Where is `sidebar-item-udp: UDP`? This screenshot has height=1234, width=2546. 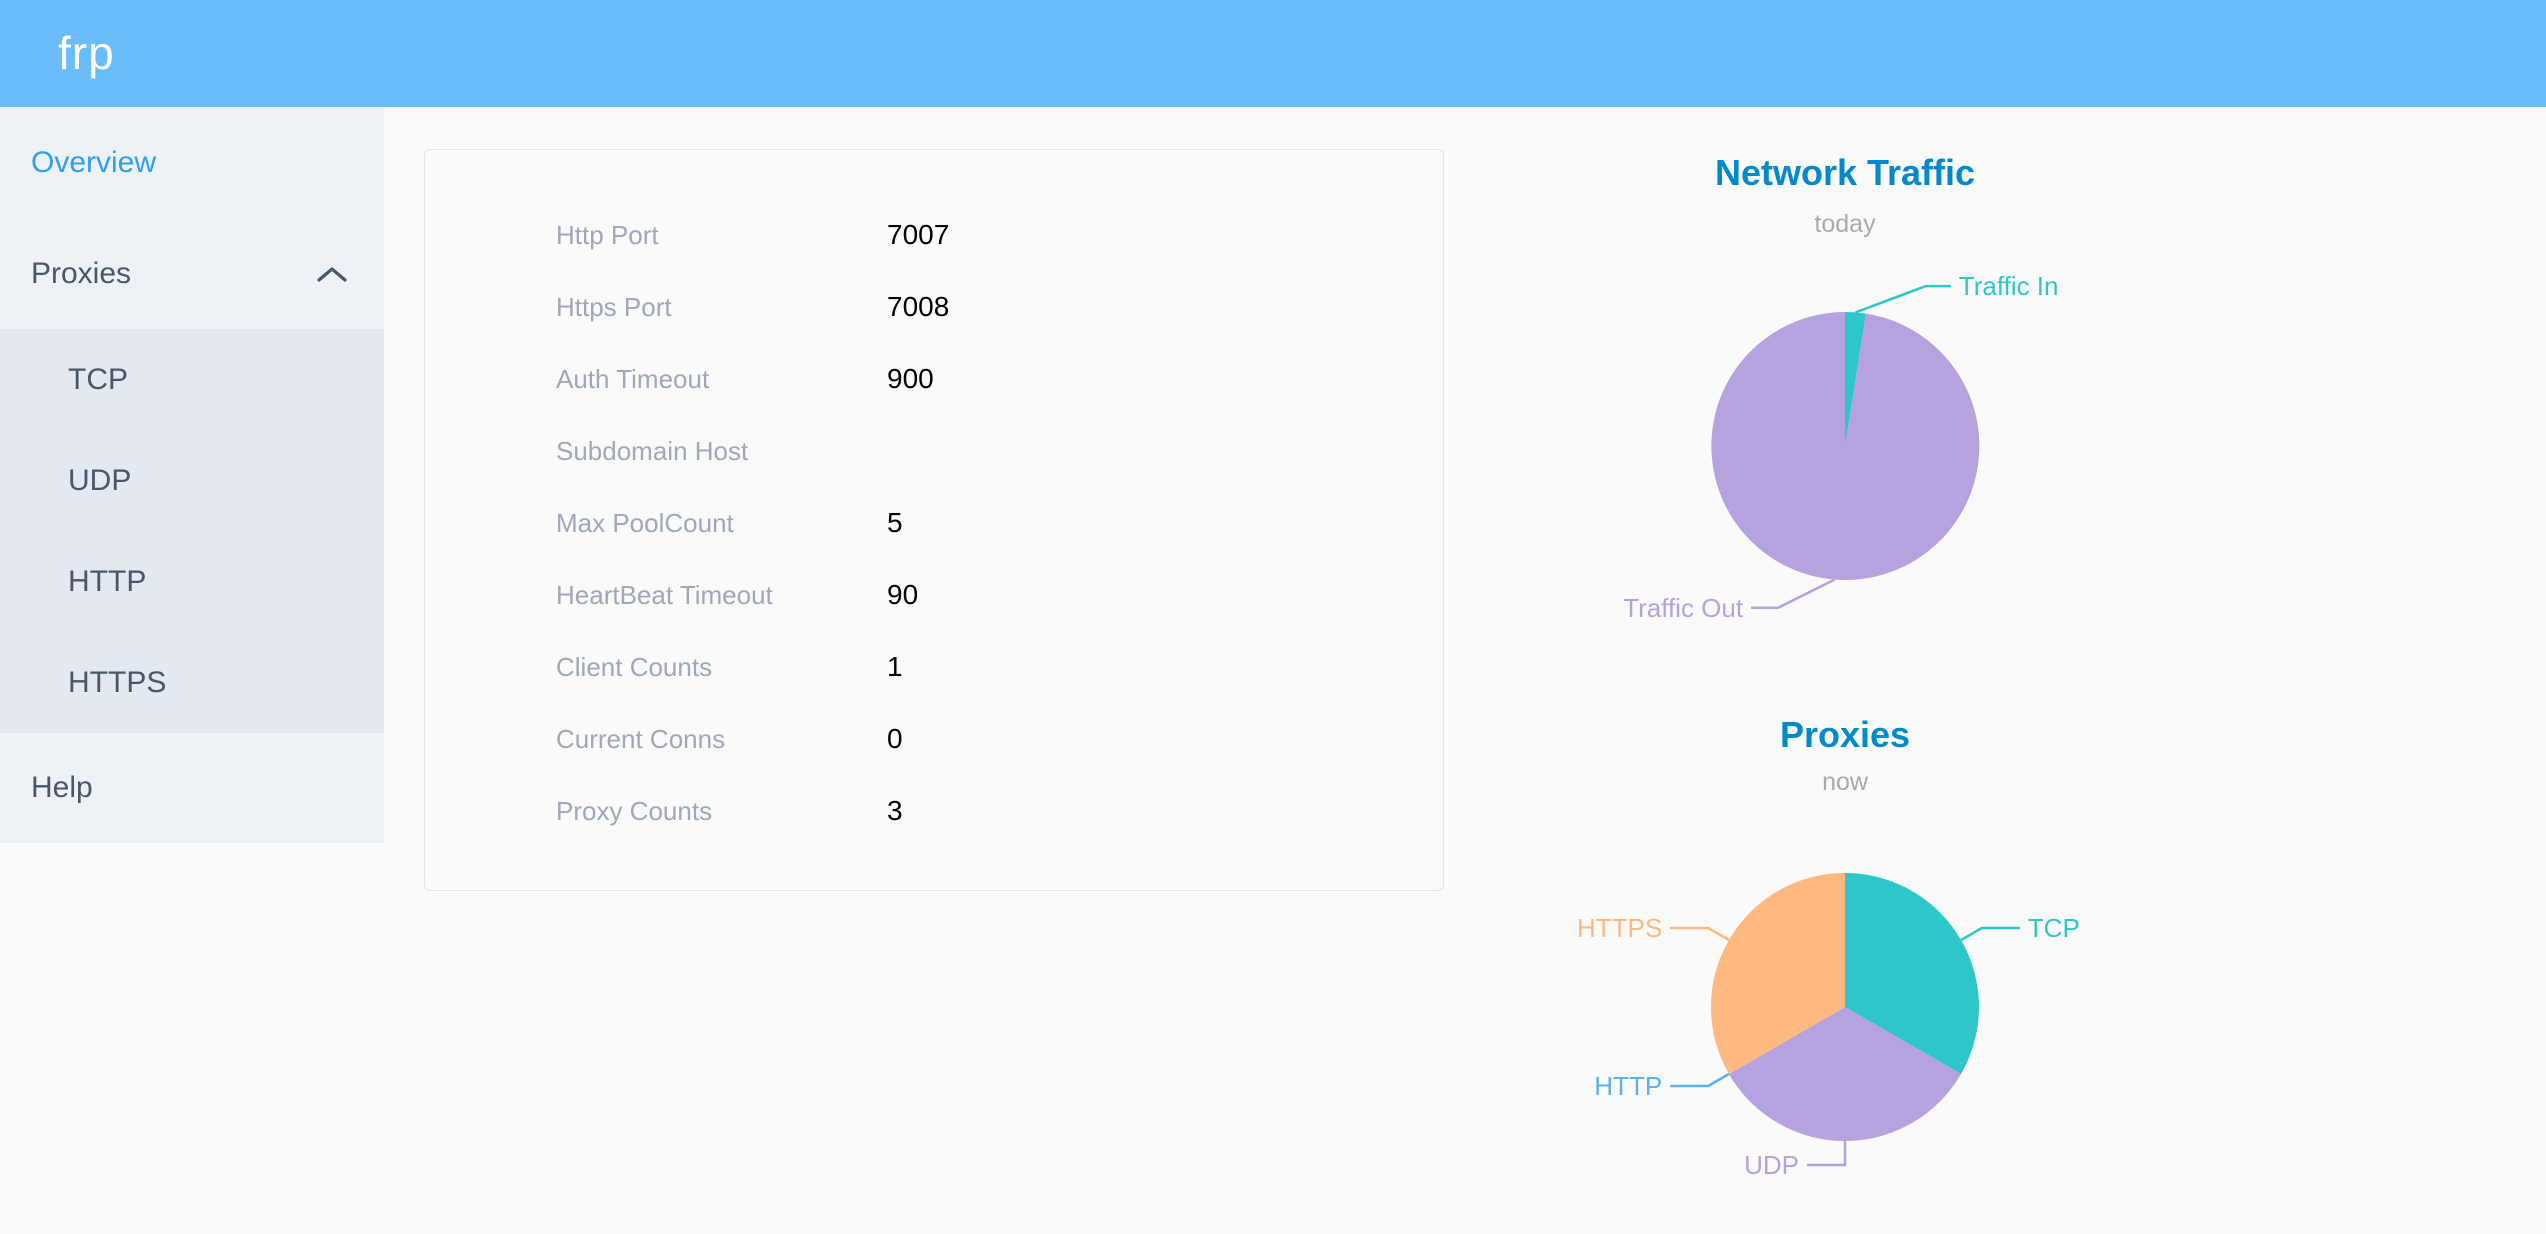 sidebar-item-udp: UDP is located at coordinates (192, 480).